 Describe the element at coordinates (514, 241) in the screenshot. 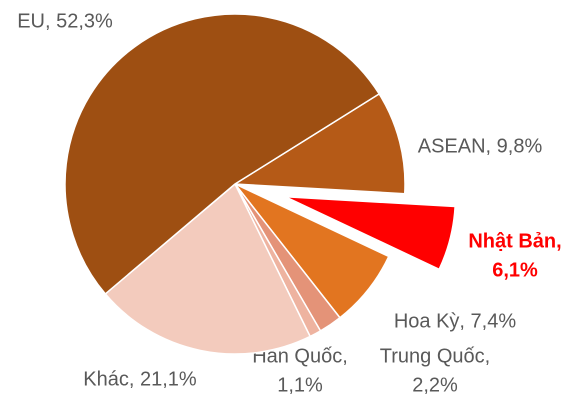

I see `data-label: Nhật Bản,` at that location.